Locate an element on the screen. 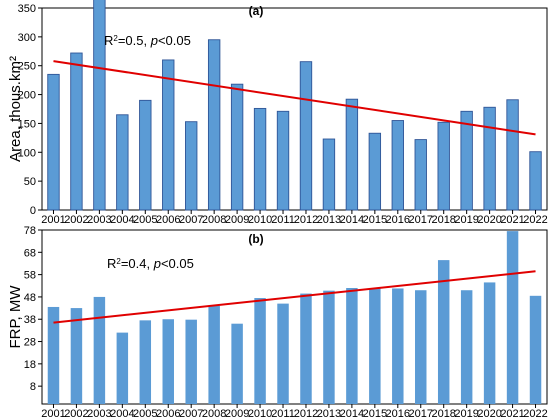  panel-label: (a) is located at coordinates (256, 11).